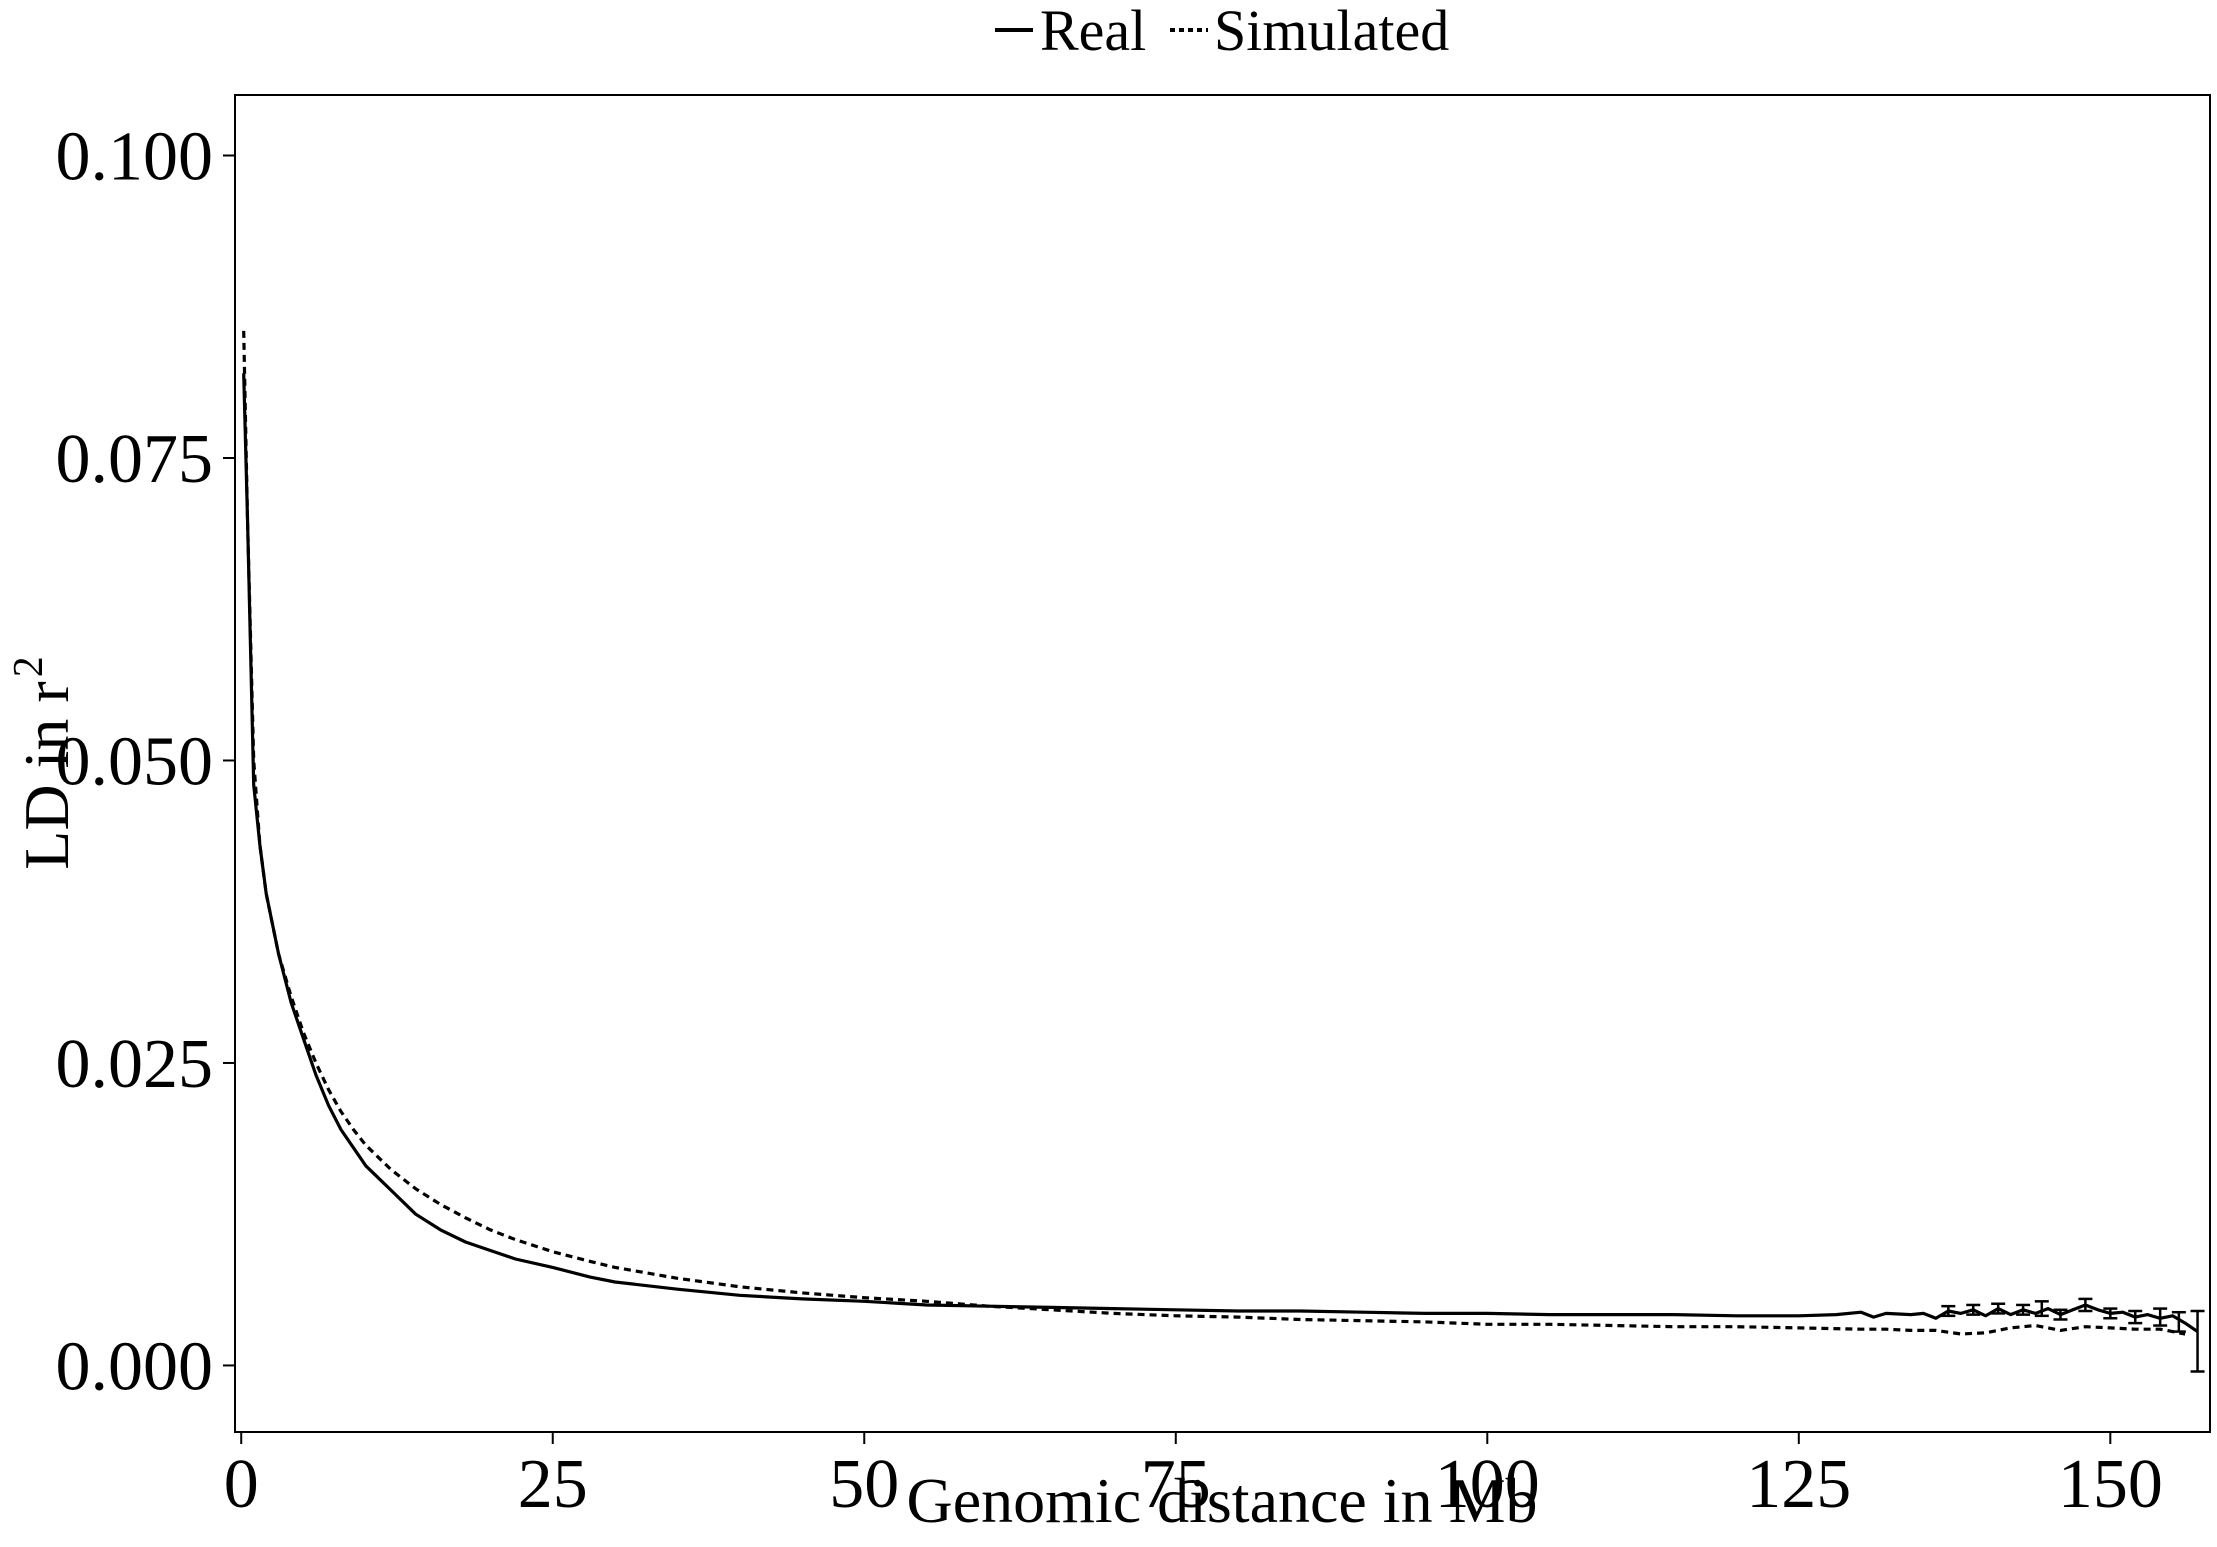  I want to click on y-tick-label: 0.100, so click(135, 156).